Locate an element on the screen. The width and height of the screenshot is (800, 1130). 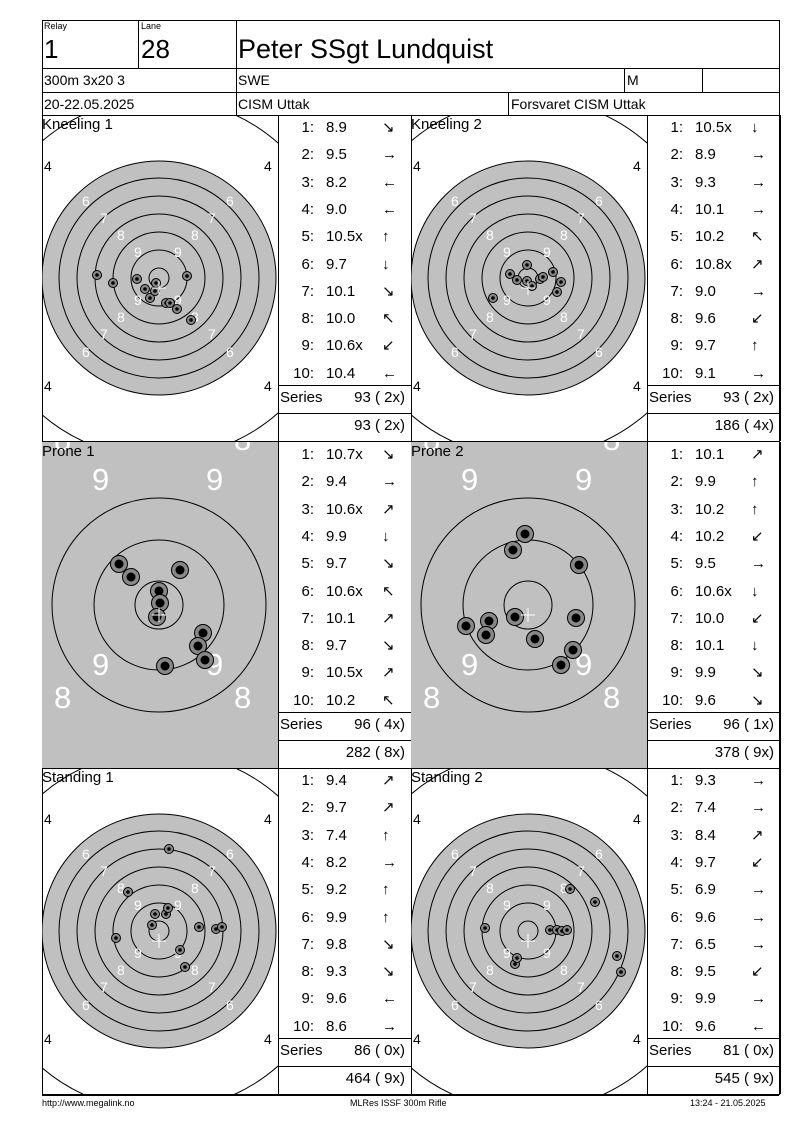
shot-number: 4: is located at coordinates (307, 862).